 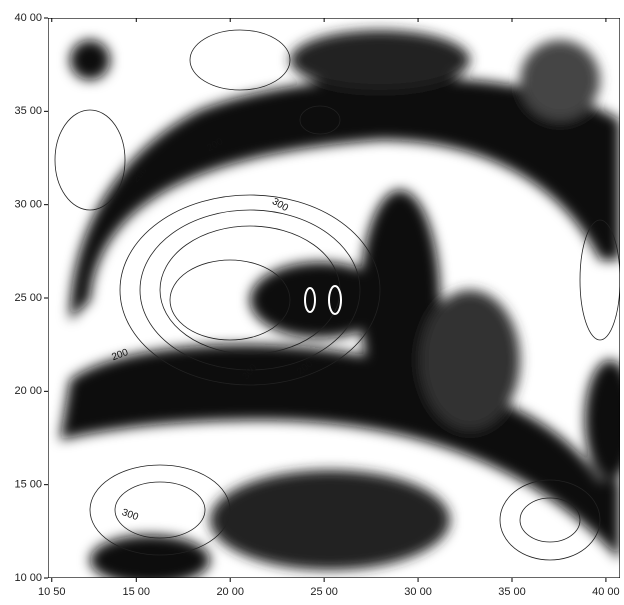 I want to click on x-tick-label: 10 50, so click(x=52, y=592).